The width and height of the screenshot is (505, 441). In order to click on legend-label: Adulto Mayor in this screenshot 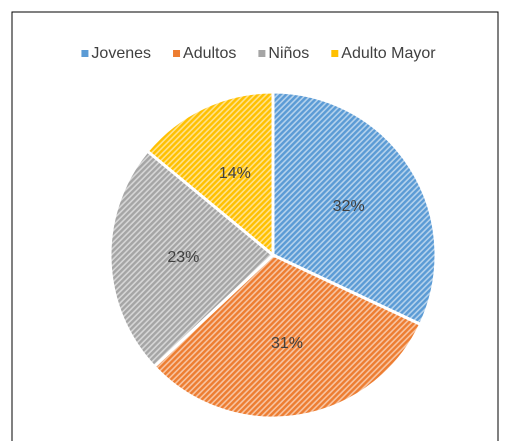, I will do `click(388, 53)`.